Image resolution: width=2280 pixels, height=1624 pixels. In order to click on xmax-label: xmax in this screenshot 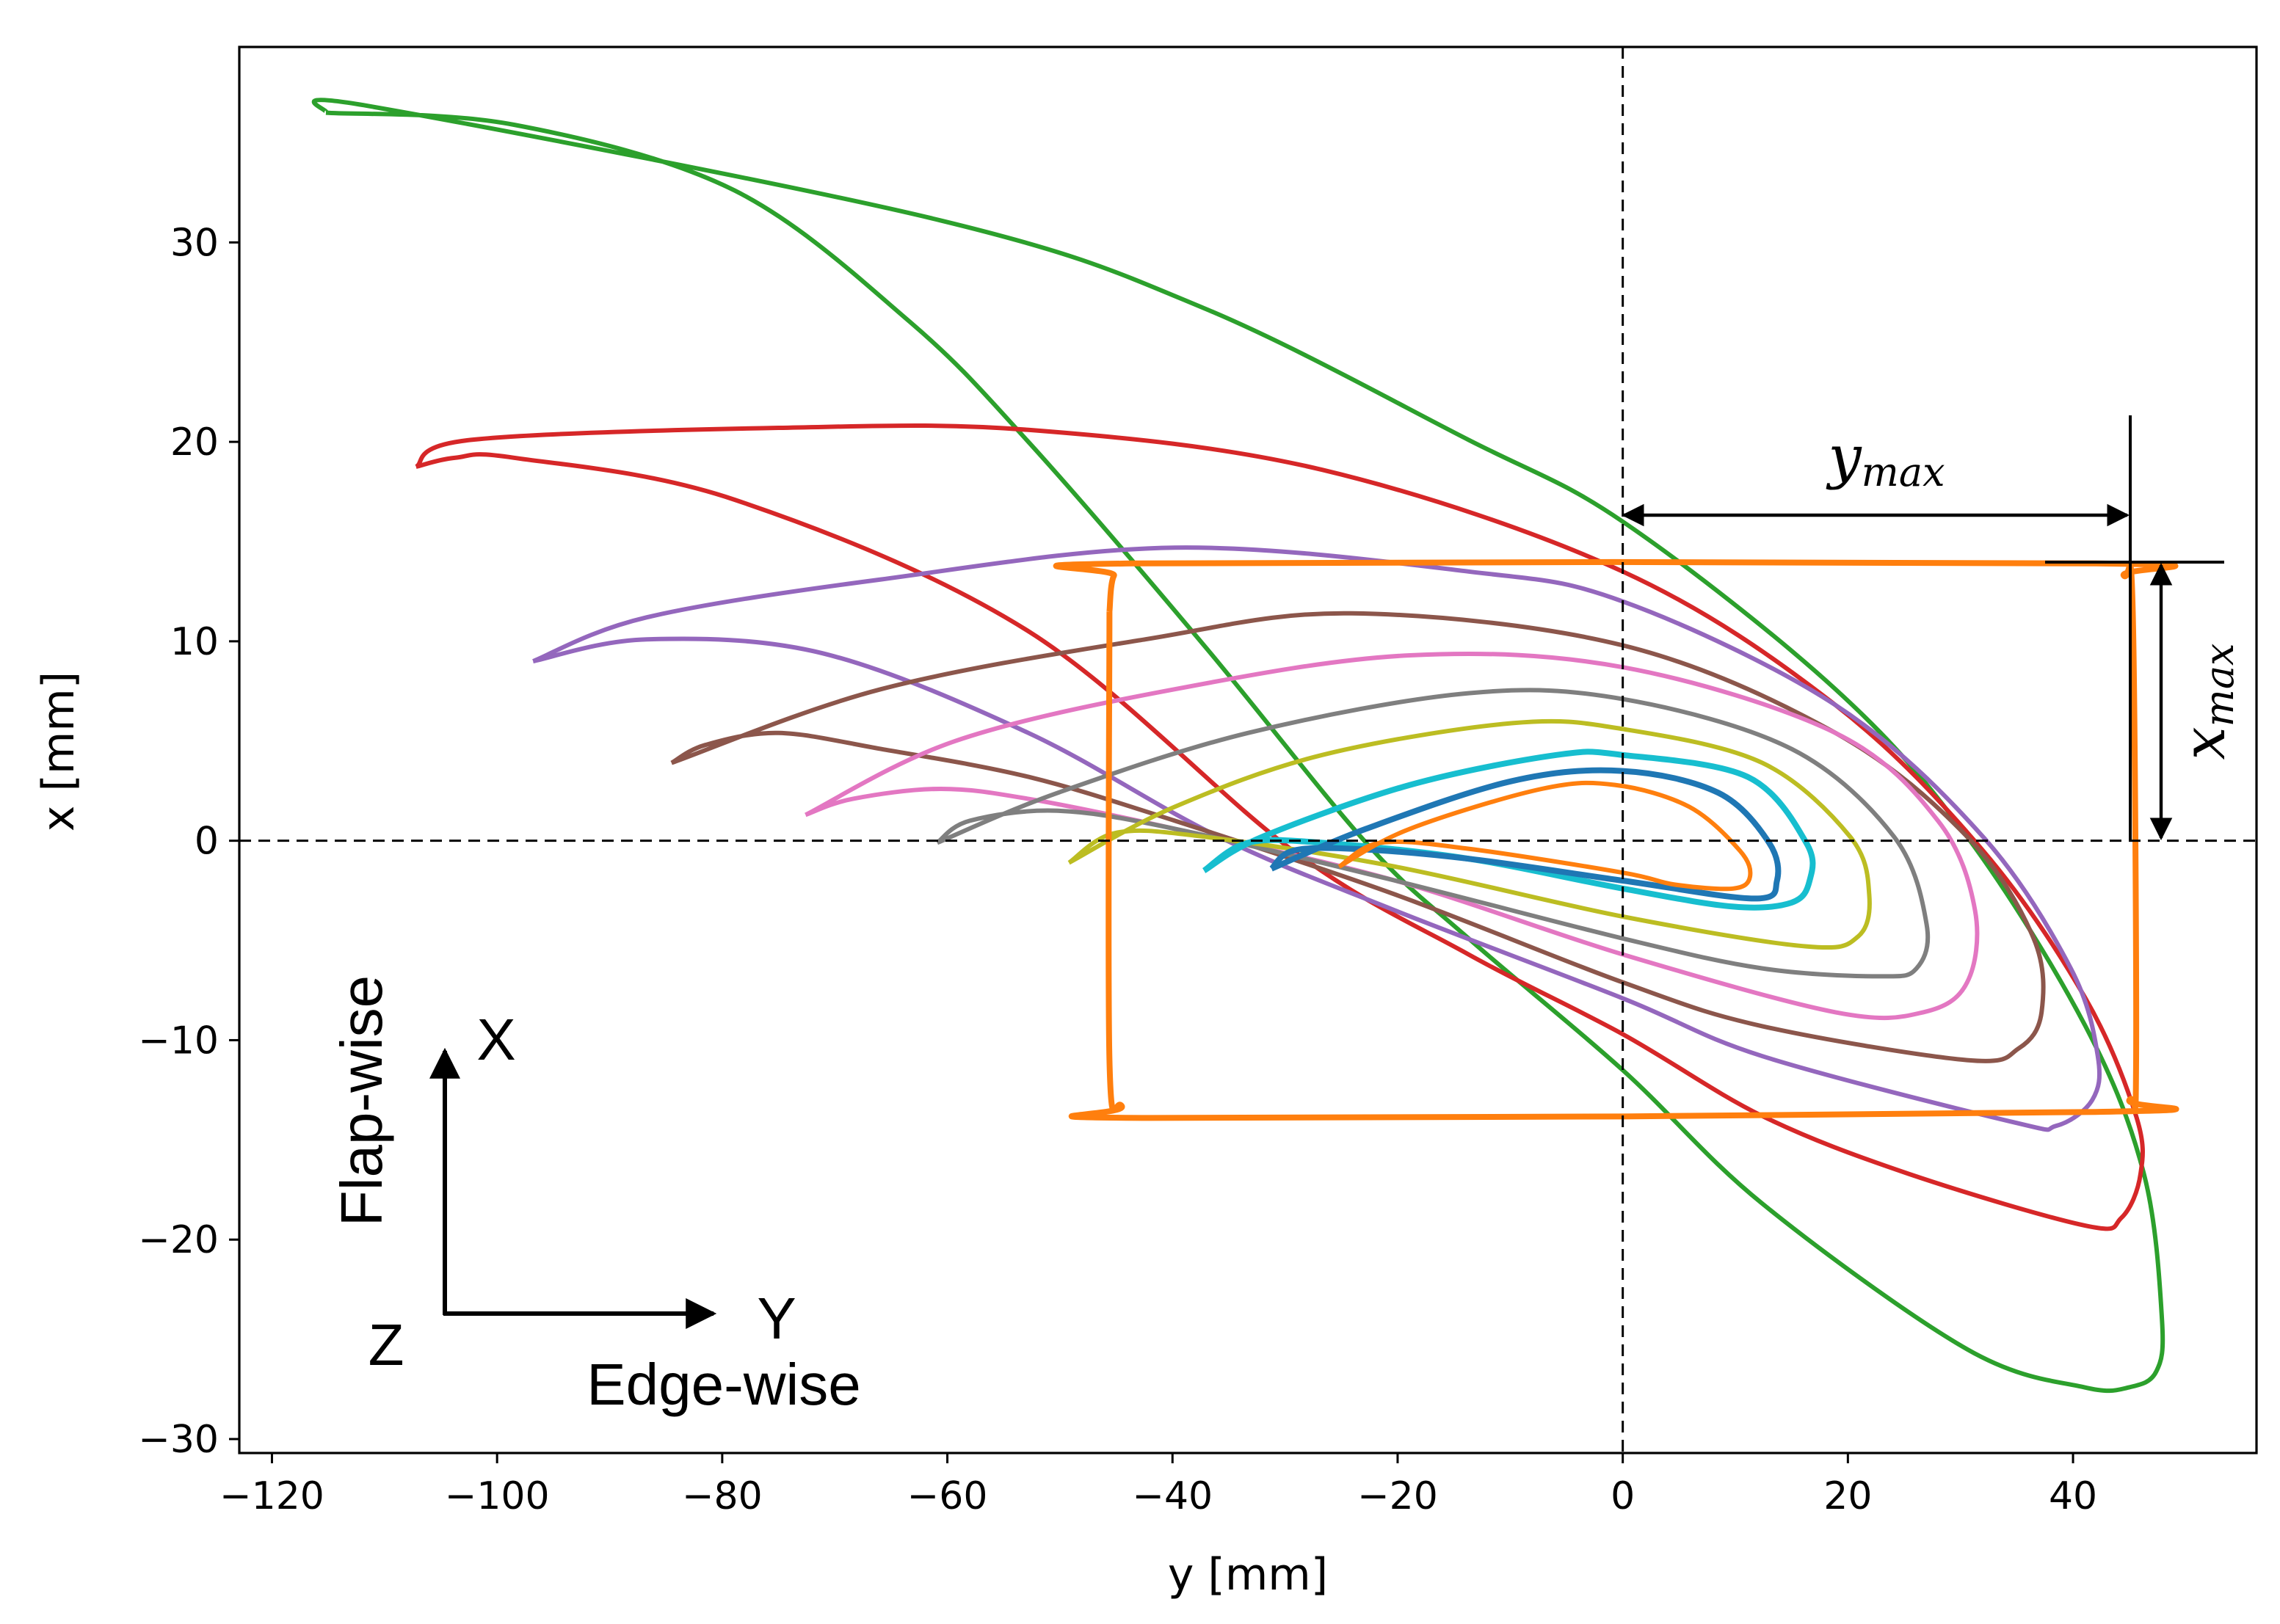, I will do `click(2206, 702)`.